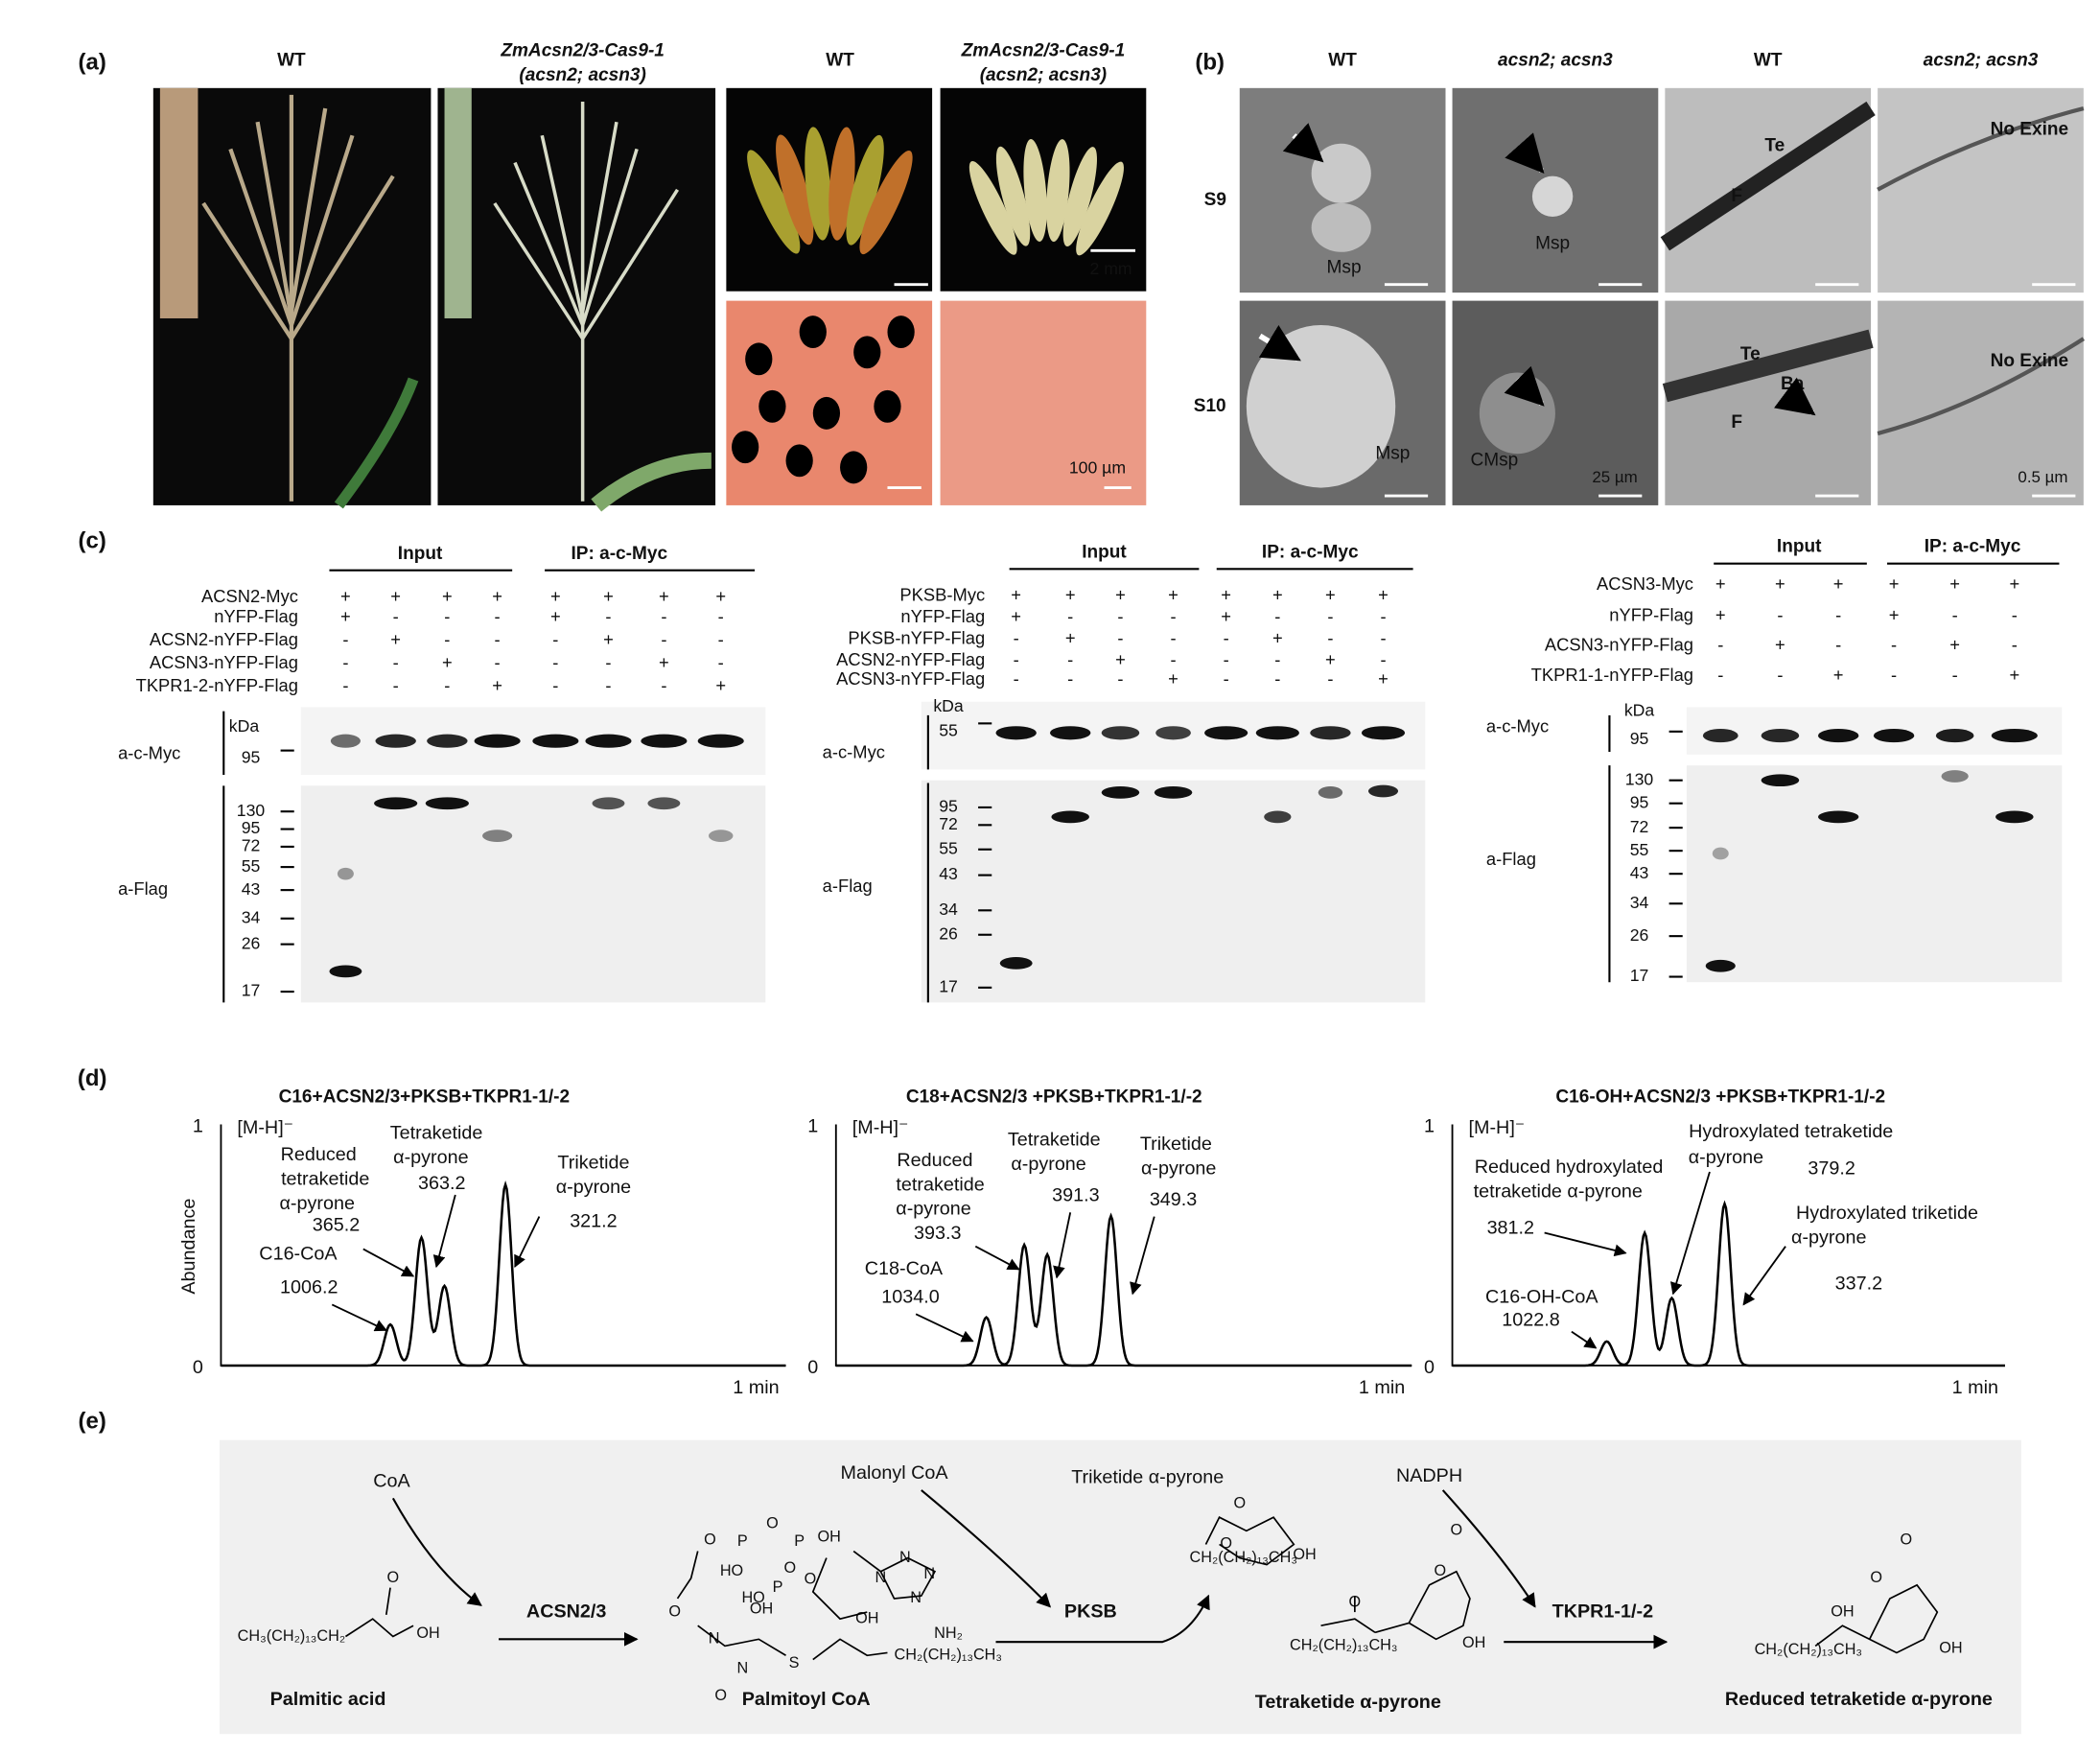 Image resolution: width=2100 pixels, height=1753 pixels. Describe the element at coordinates (948, 1633) in the screenshot. I see `atom-label: NH₂` at that location.